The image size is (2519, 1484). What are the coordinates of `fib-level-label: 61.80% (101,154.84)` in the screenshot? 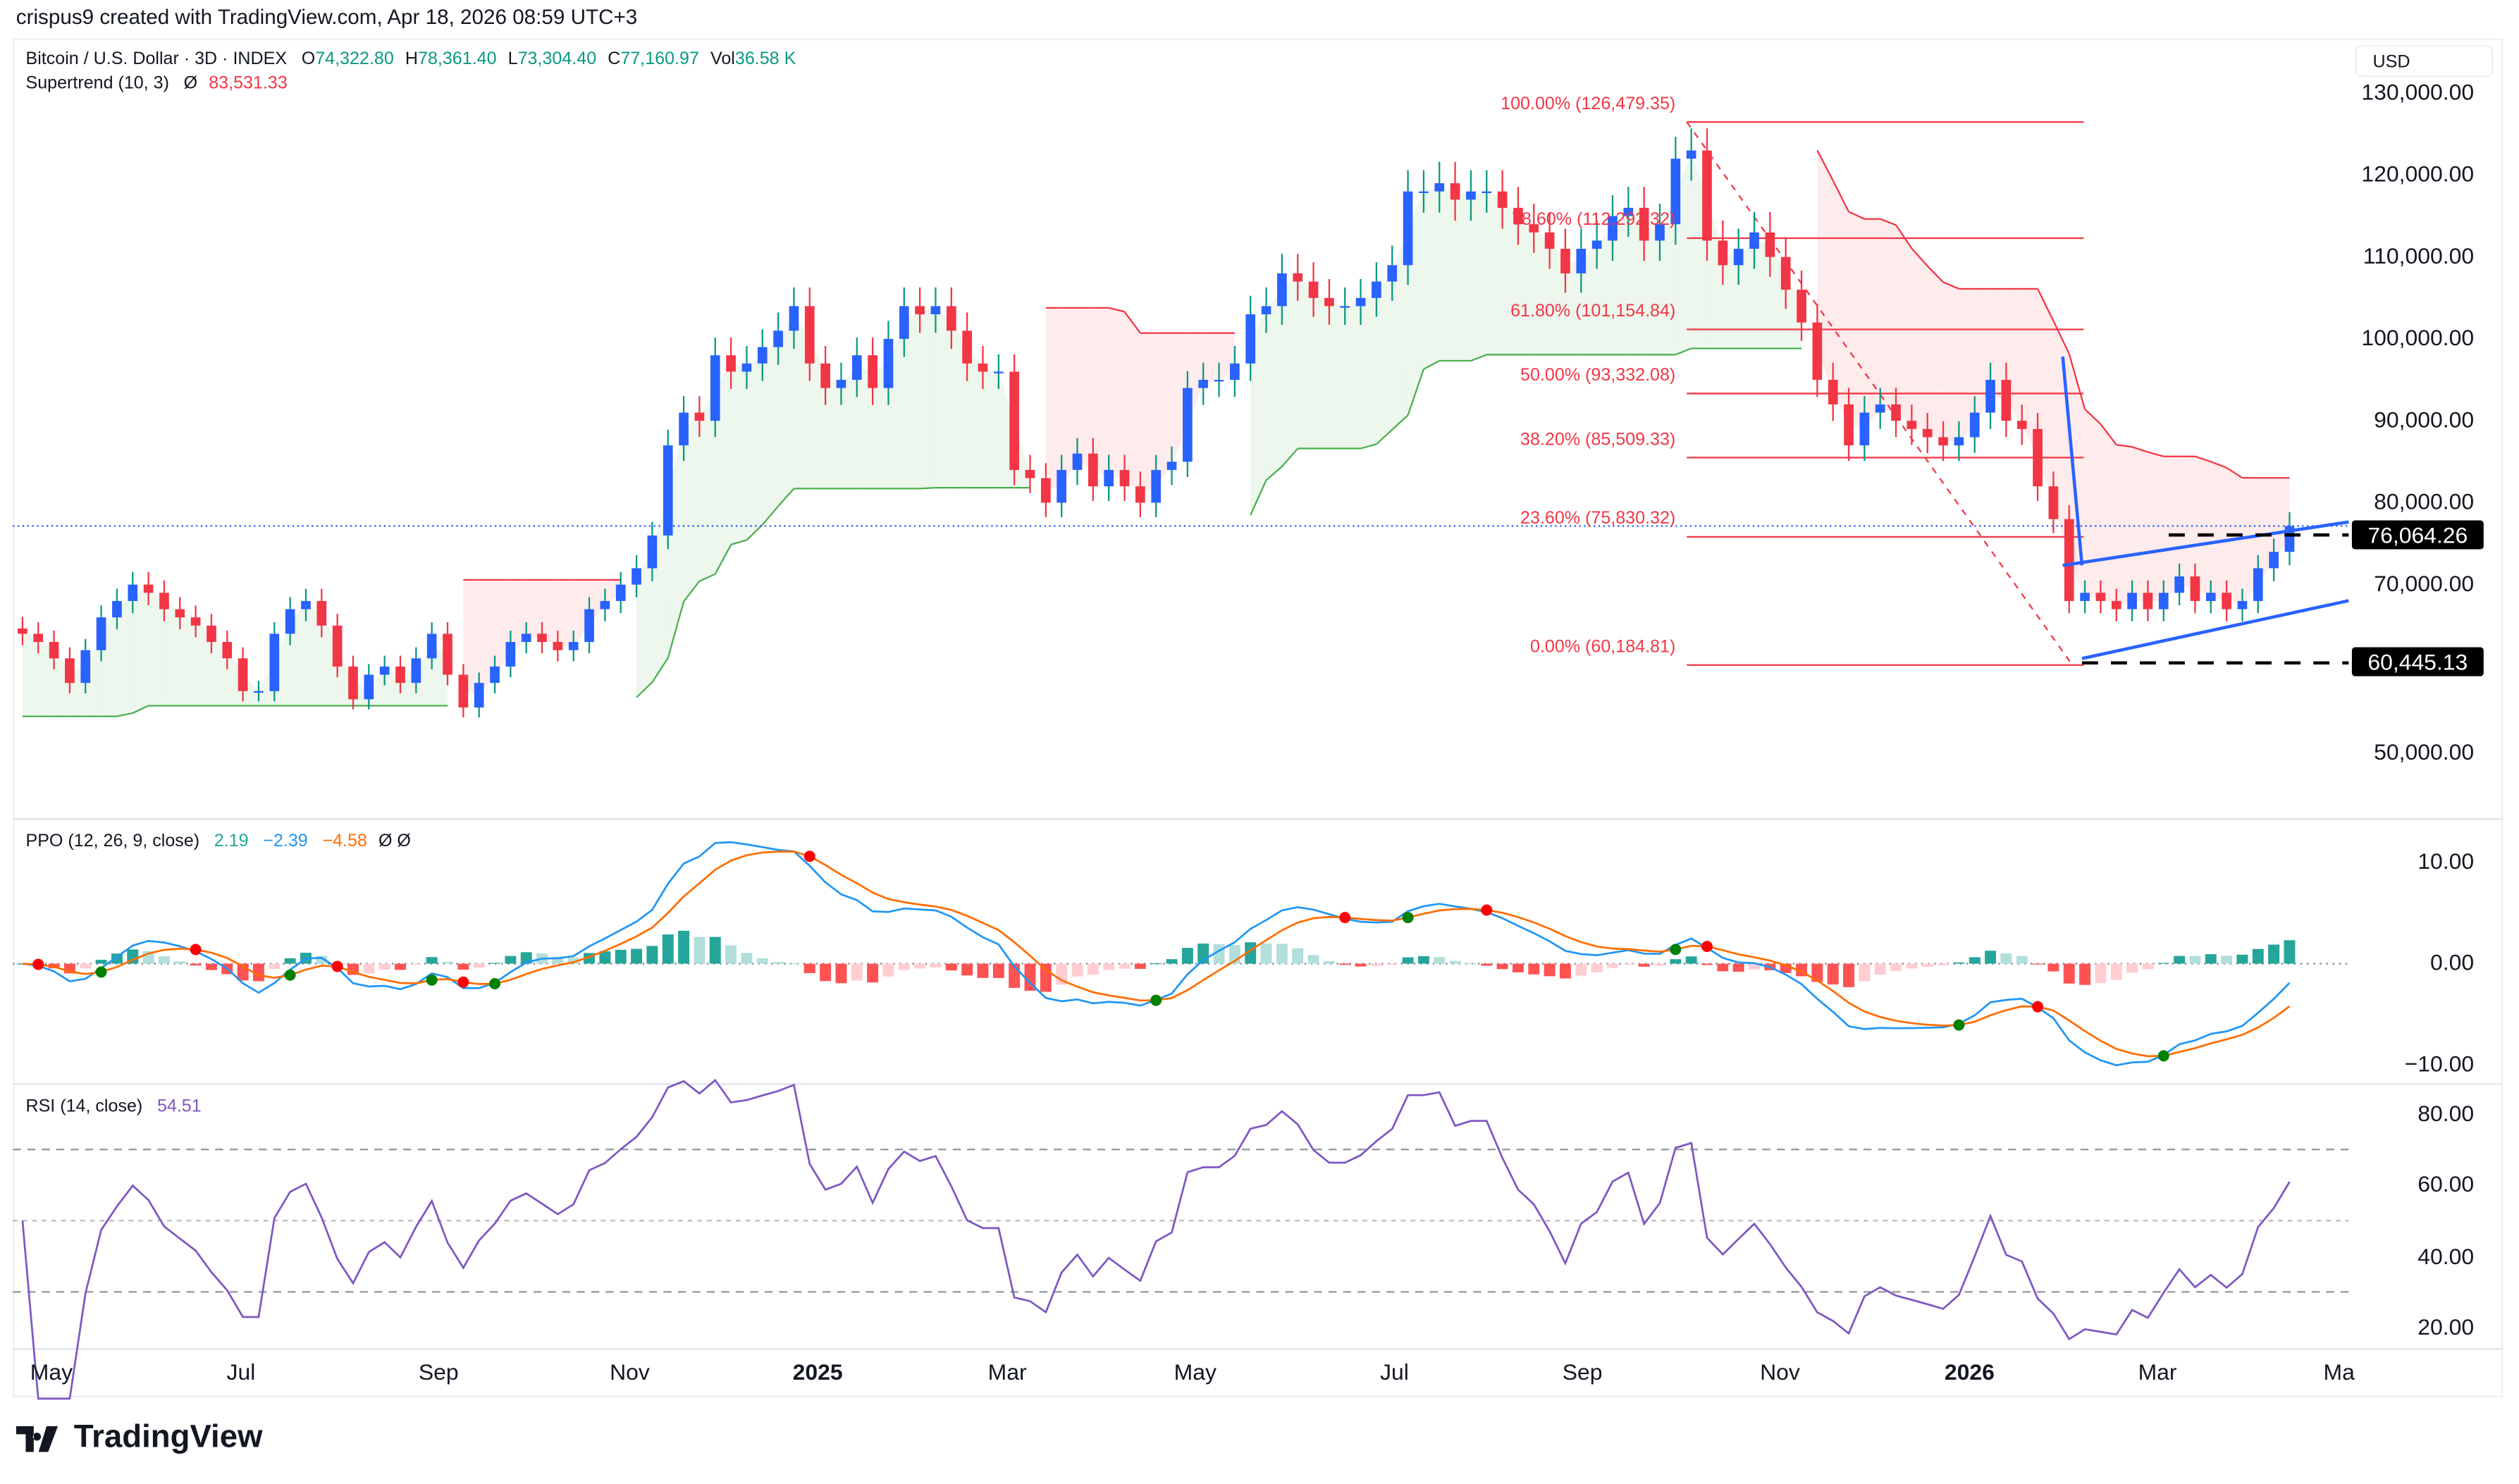 It's located at (1593, 312).